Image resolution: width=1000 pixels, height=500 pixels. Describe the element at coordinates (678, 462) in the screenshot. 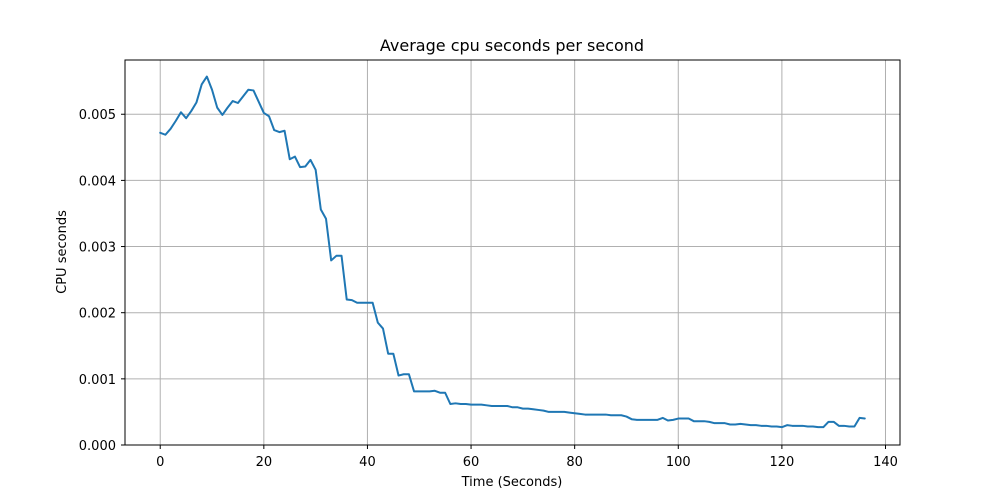

I see `x-tick-label: 100` at that location.